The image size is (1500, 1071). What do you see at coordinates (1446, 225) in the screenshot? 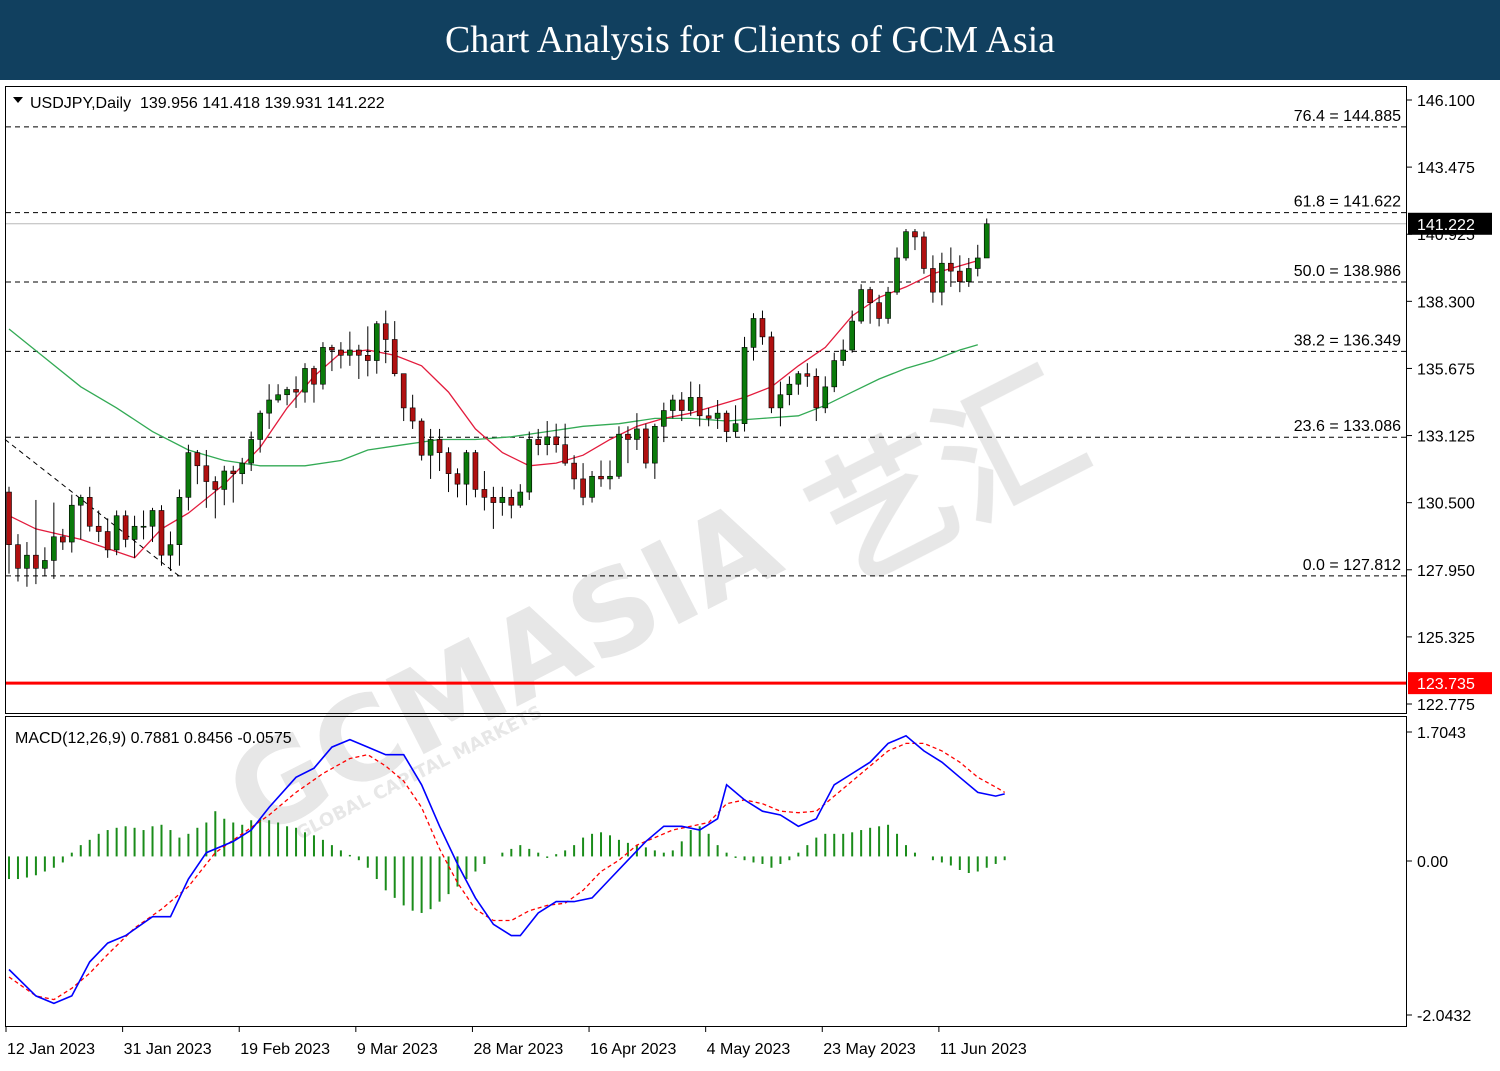
I see `price-tag-label: 141.222` at bounding box center [1446, 225].